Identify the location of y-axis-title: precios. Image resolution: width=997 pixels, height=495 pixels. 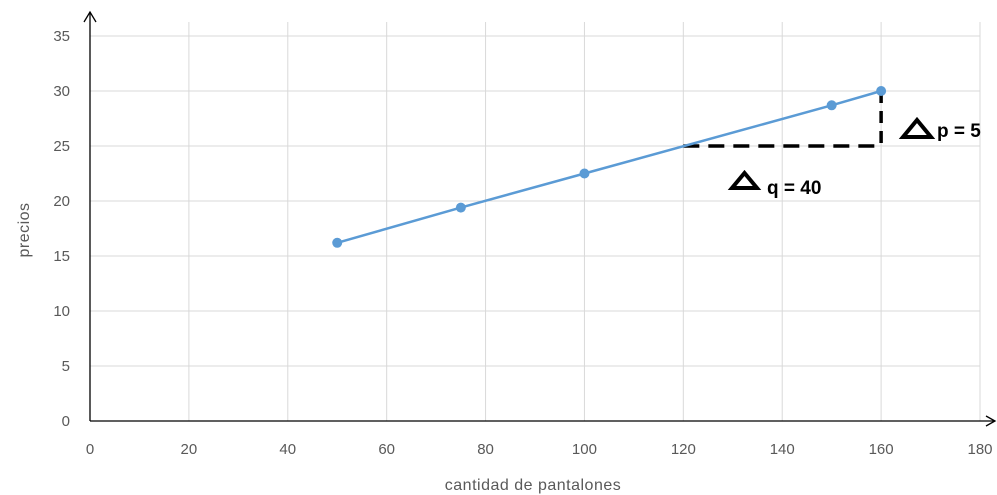
(24, 229).